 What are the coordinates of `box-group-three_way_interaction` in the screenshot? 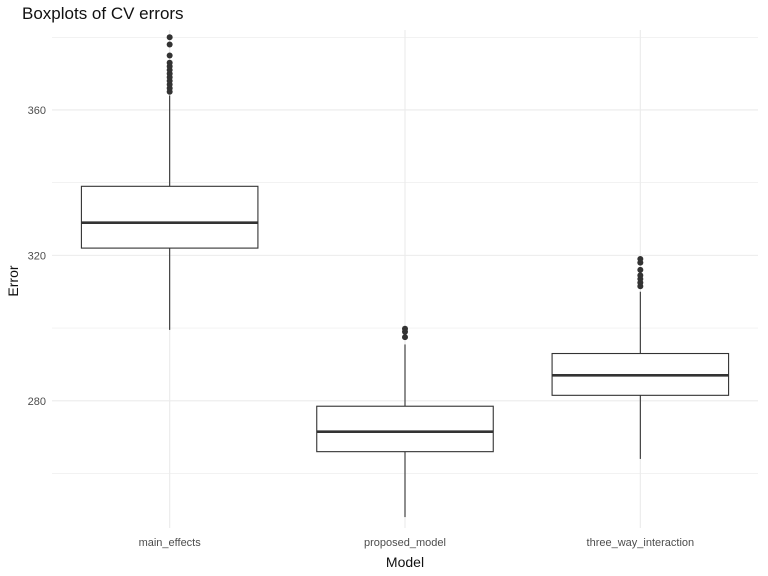 It's located at (640, 357).